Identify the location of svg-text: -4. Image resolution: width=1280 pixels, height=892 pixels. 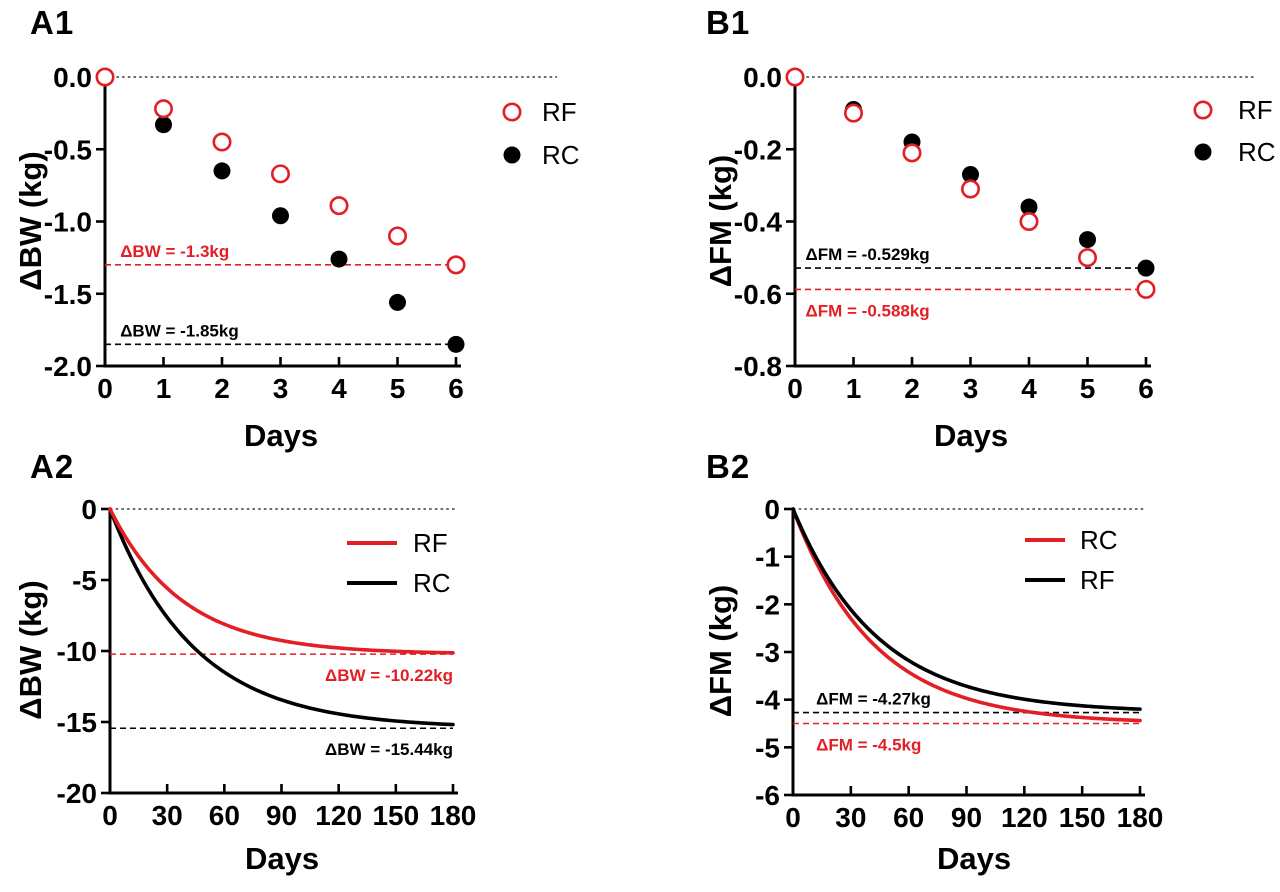
(767, 700).